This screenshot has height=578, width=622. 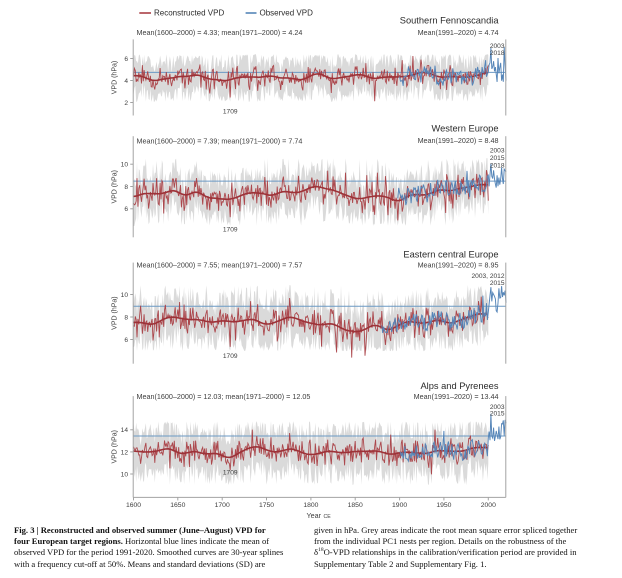 What do you see at coordinates (125, 452) in the screenshot?
I see `svg-text: 12` at bounding box center [125, 452].